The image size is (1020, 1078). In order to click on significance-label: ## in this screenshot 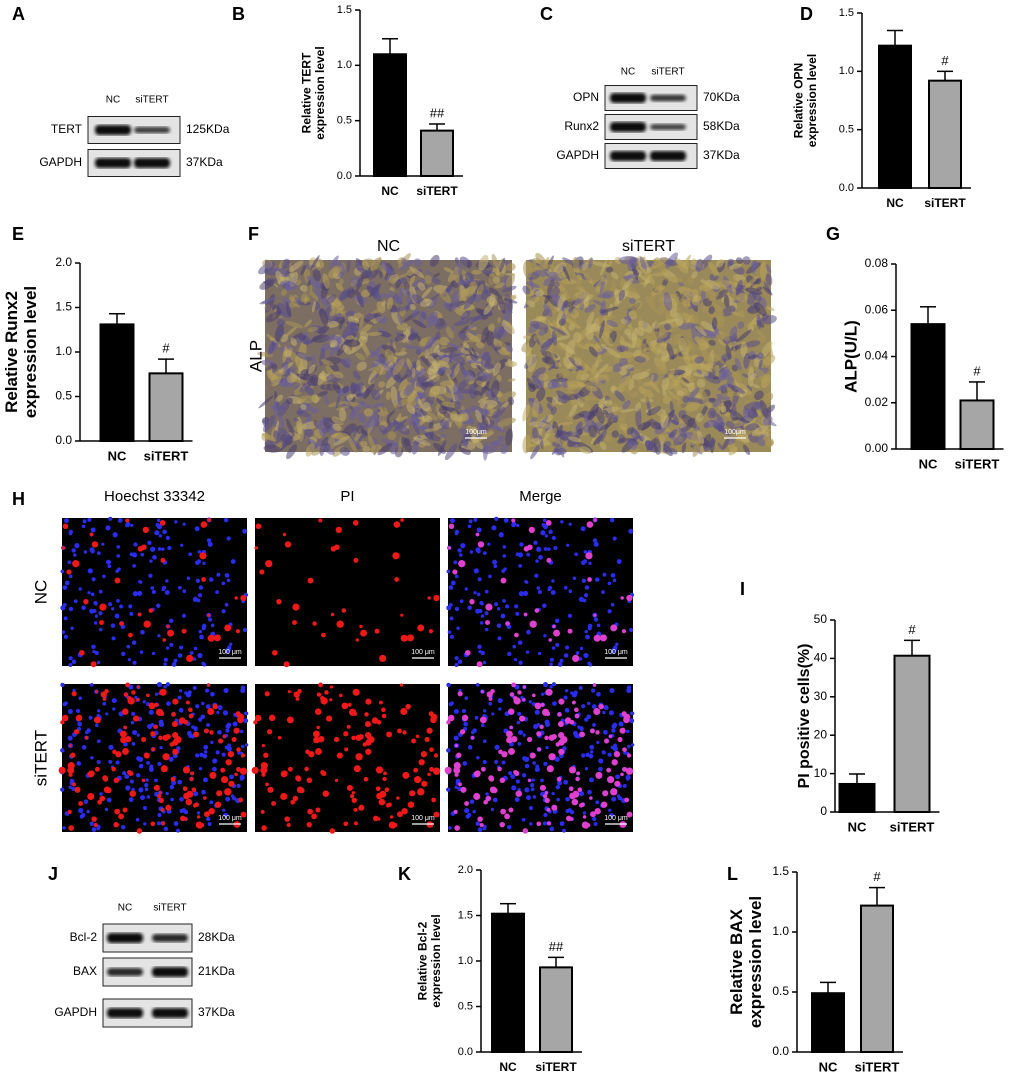, I will do `click(437, 112)`.